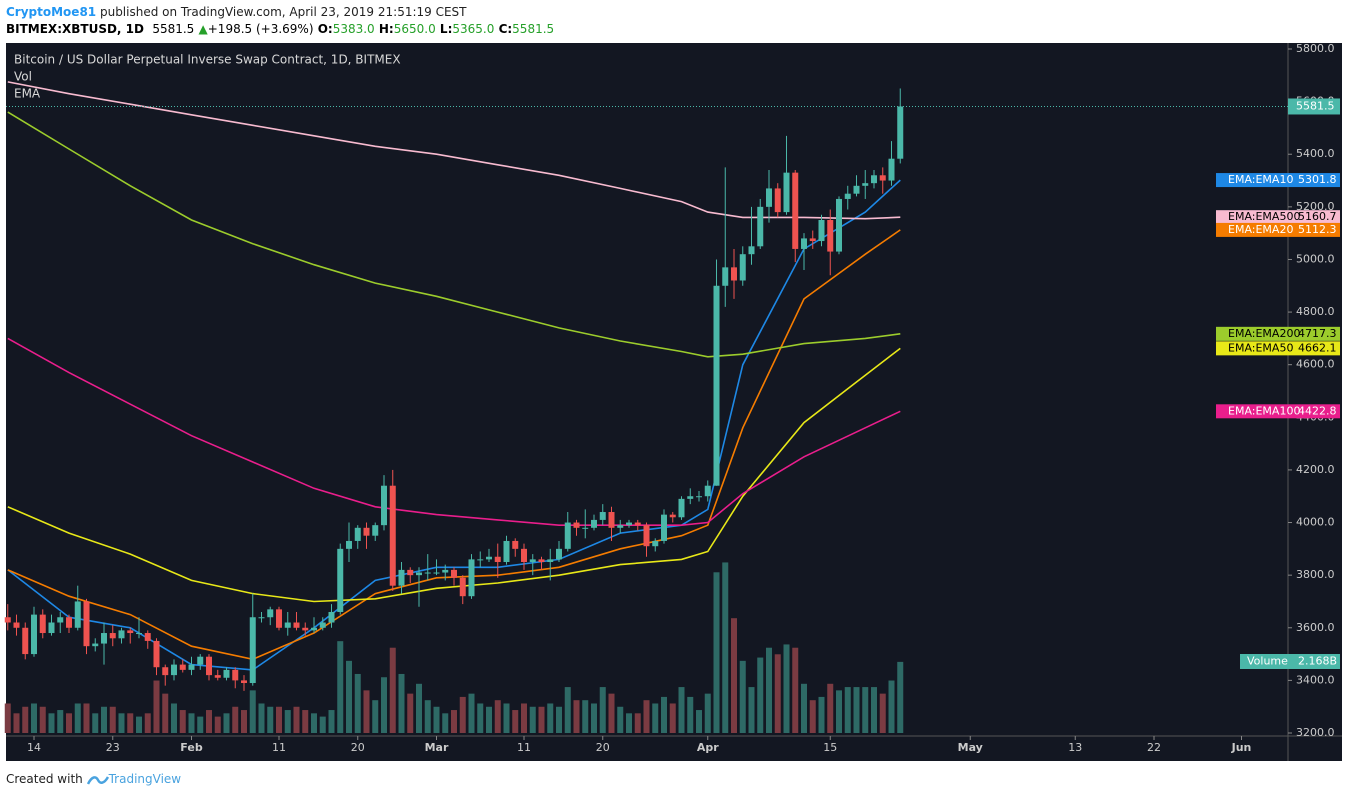 The height and width of the screenshot is (798, 1348). I want to click on low: 5365.0, so click(473, 29).